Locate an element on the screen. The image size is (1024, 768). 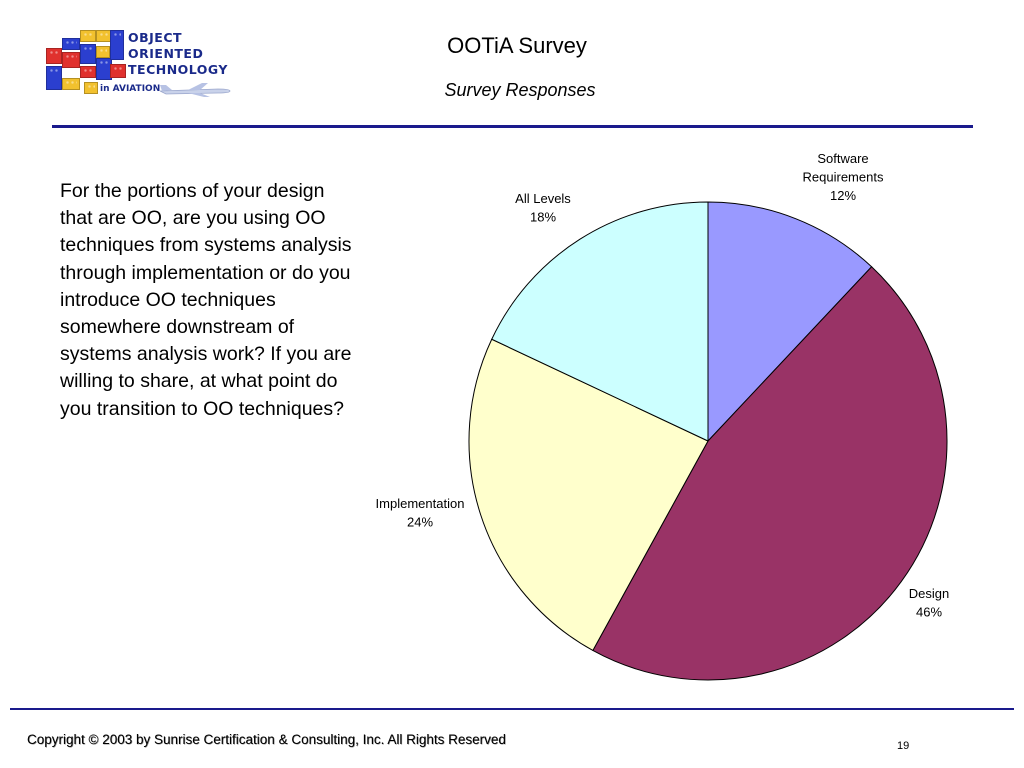
logo-subtitle: in AVIATION is located at coordinates (130, 89).